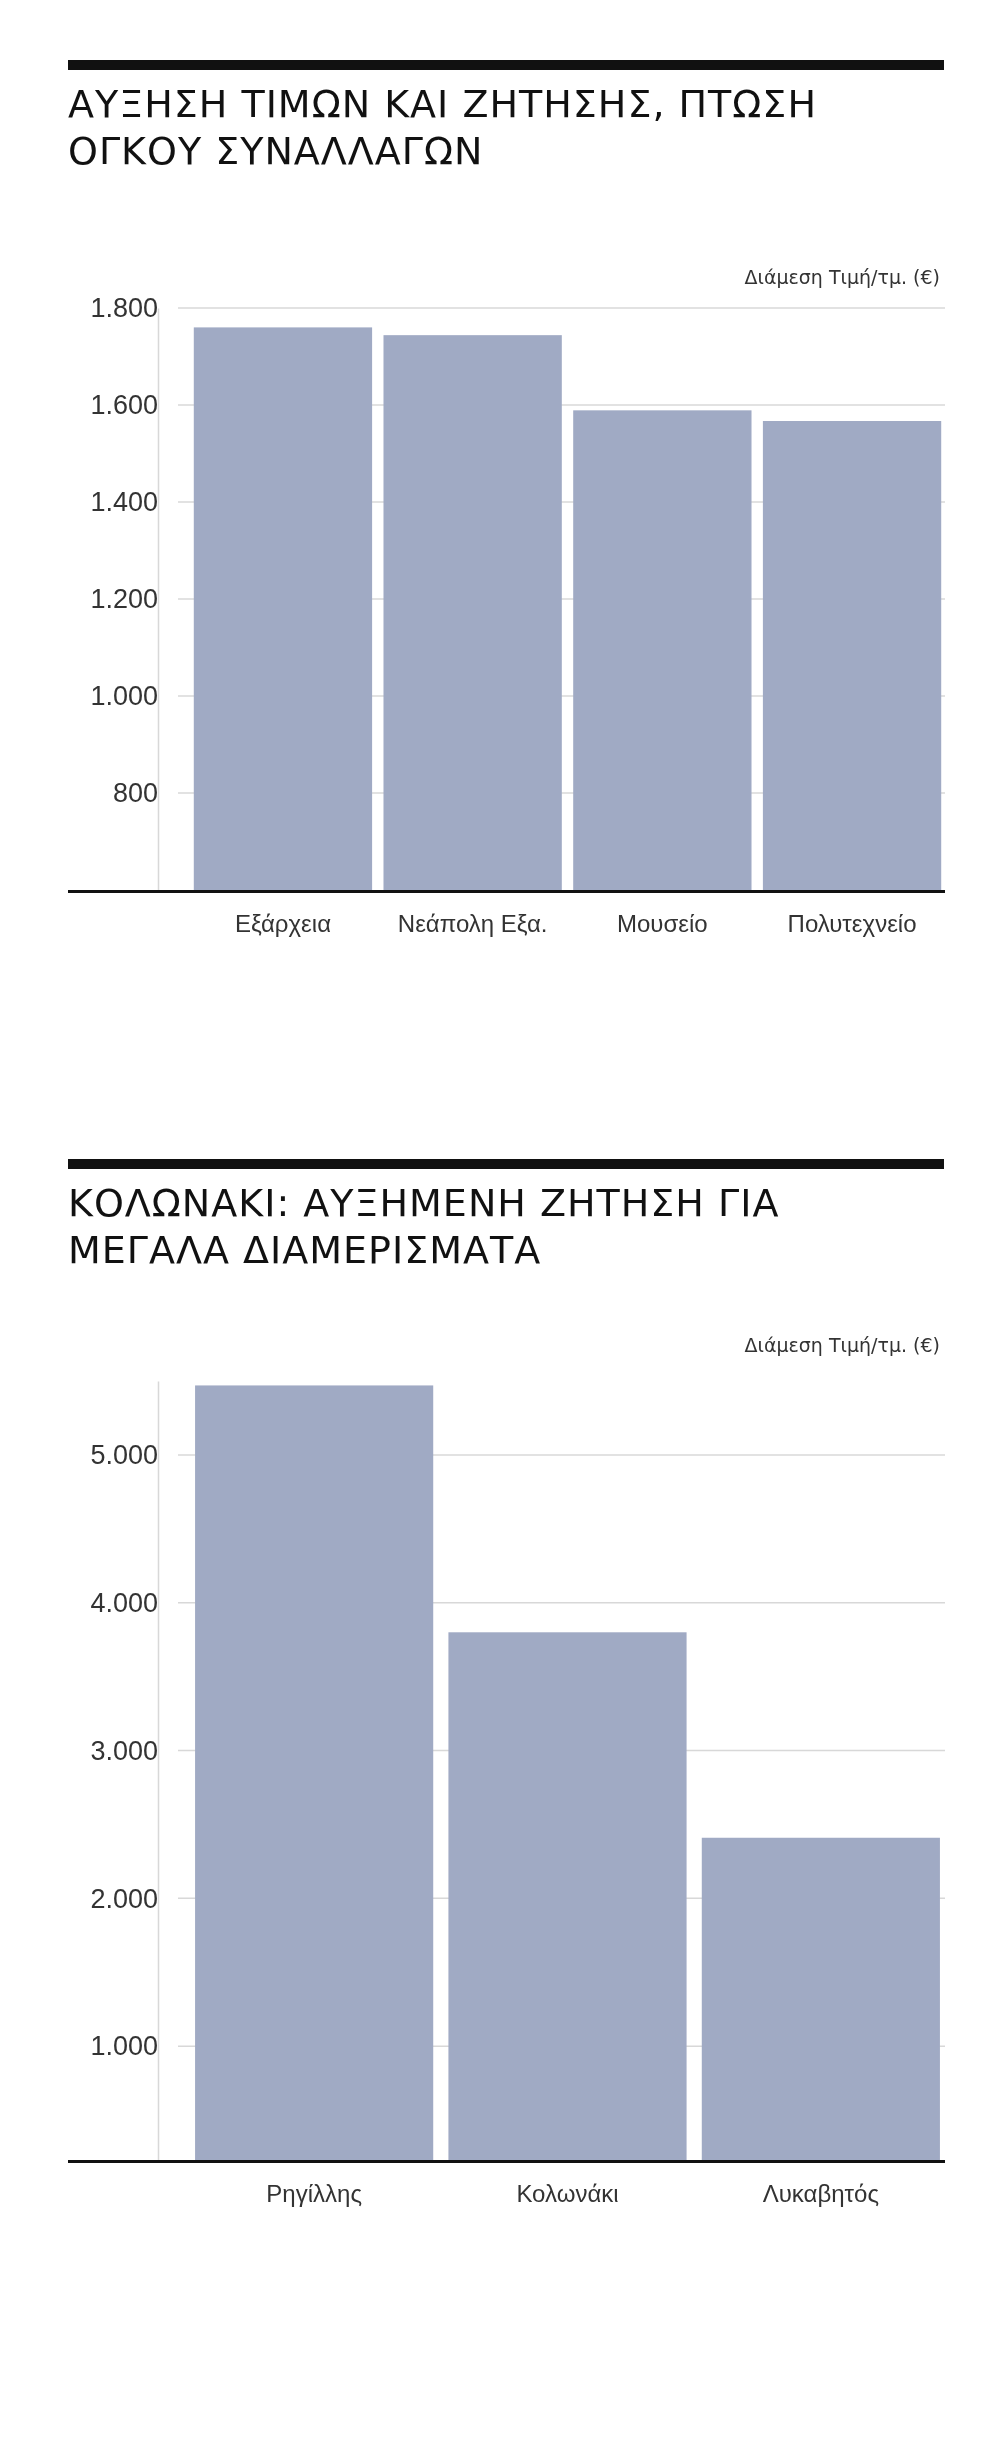 This screenshot has height=2452, width=1000. Describe the element at coordinates (472, 923) in the screenshot. I see `x-tick-label: Νεάπολη Εξα.` at that location.